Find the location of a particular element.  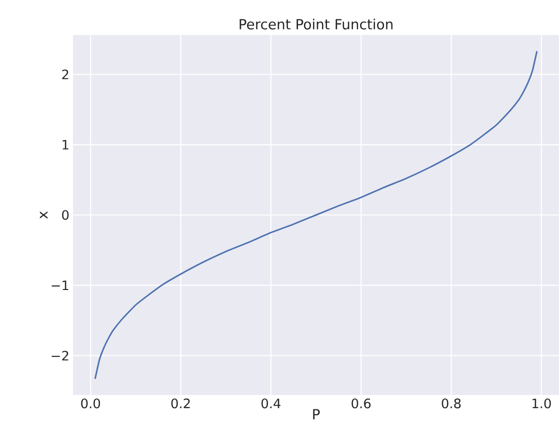

y-axis-title: x is located at coordinates (44, 215).